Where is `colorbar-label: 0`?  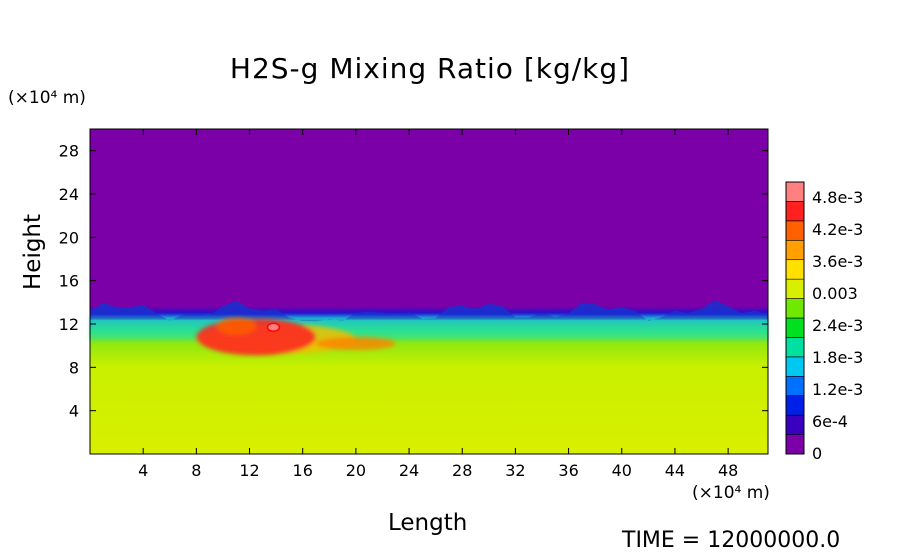
colorbar-label: 0 is located at coordinates (817, 453).